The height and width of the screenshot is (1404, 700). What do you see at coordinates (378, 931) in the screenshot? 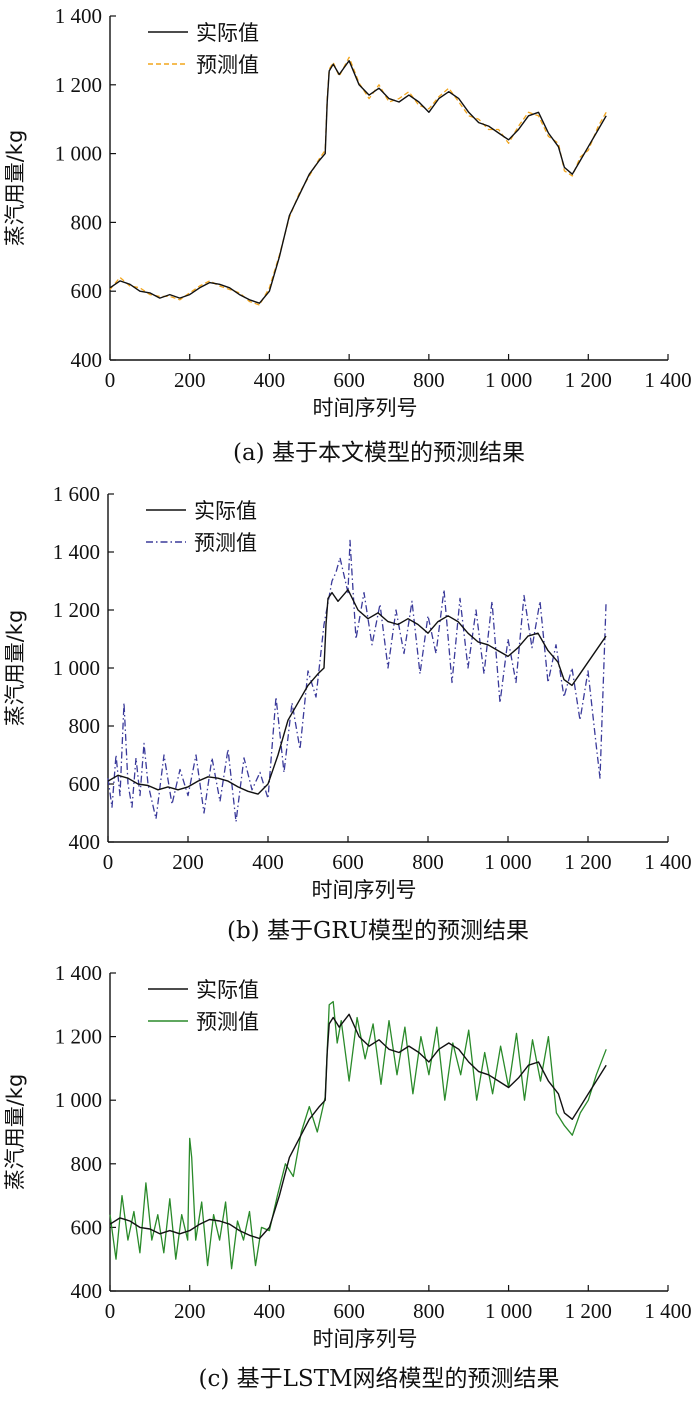
I see `panel-caption: (b) 基于GRU模型的预测结果` at bounding box center [378, 931].